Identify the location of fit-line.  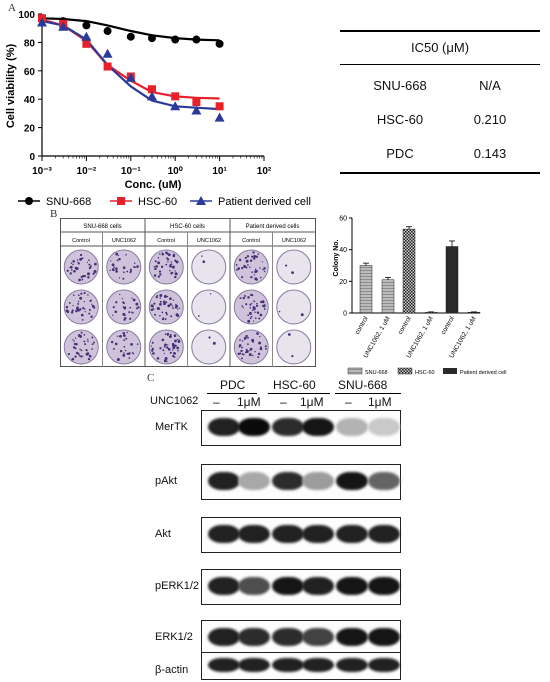
(130, 65).